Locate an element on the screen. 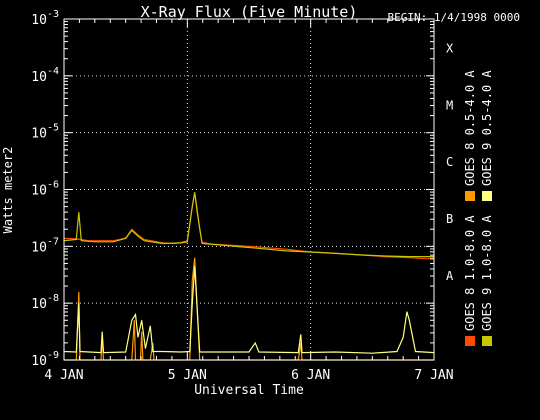  legend-label: GOES 8 0.5-4.0 A is located at coordinates (470, 128).